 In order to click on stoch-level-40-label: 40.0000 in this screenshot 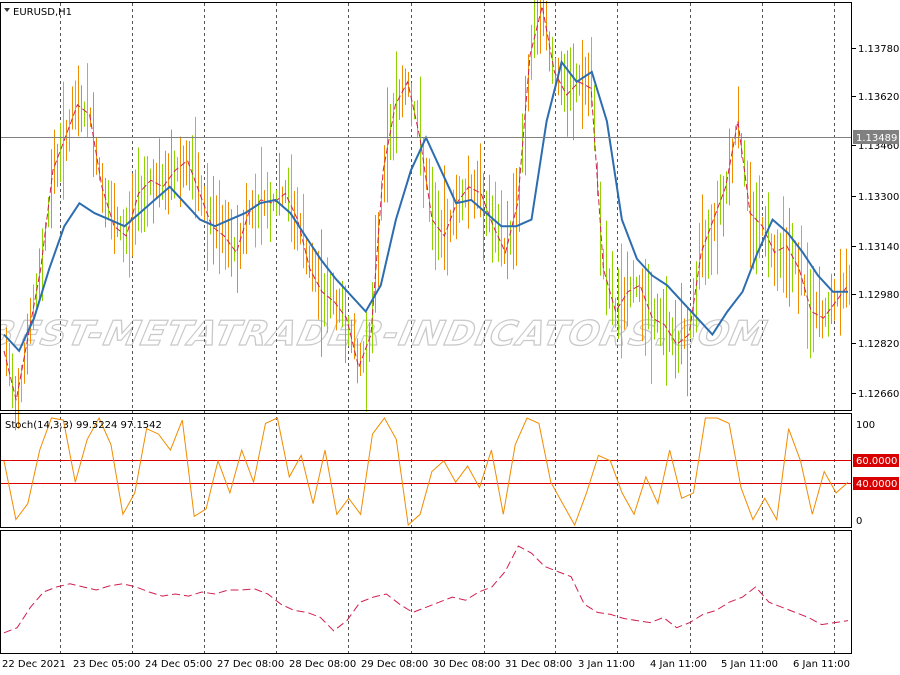, I will do `click(876, 484)`.